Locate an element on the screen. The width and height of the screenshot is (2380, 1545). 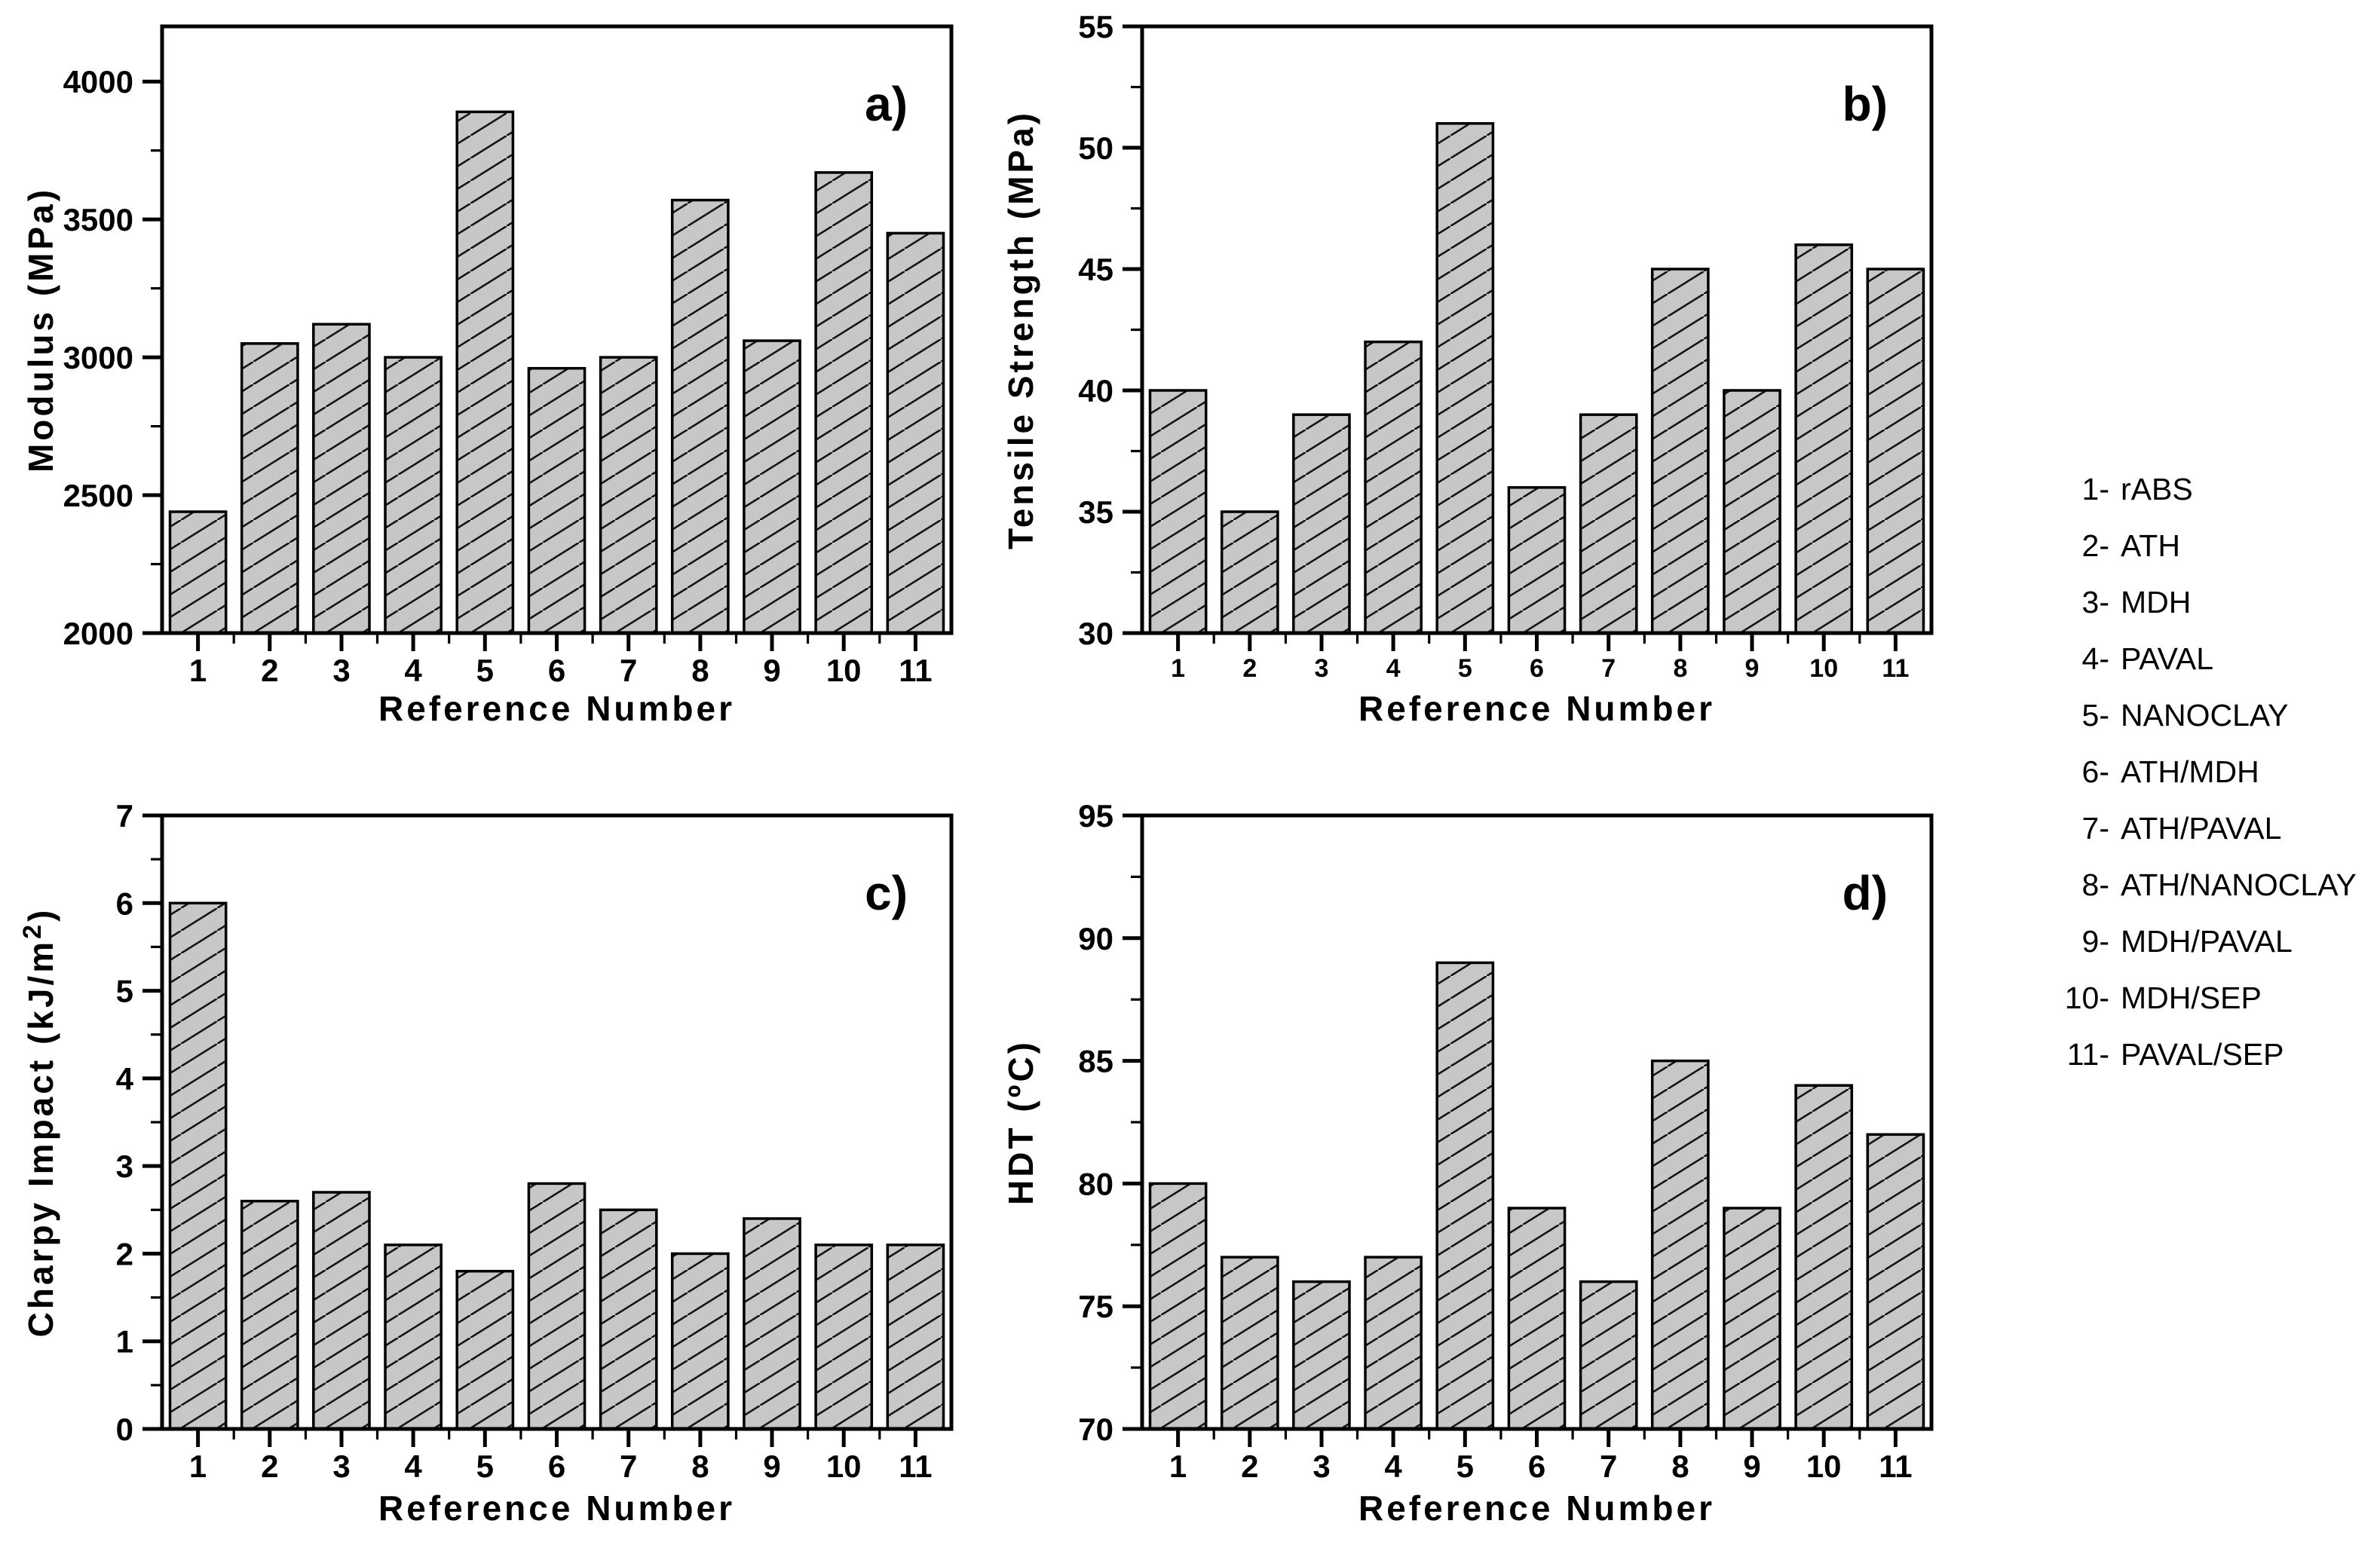
svg-text: 55 is located at coordinates (1095, 26).